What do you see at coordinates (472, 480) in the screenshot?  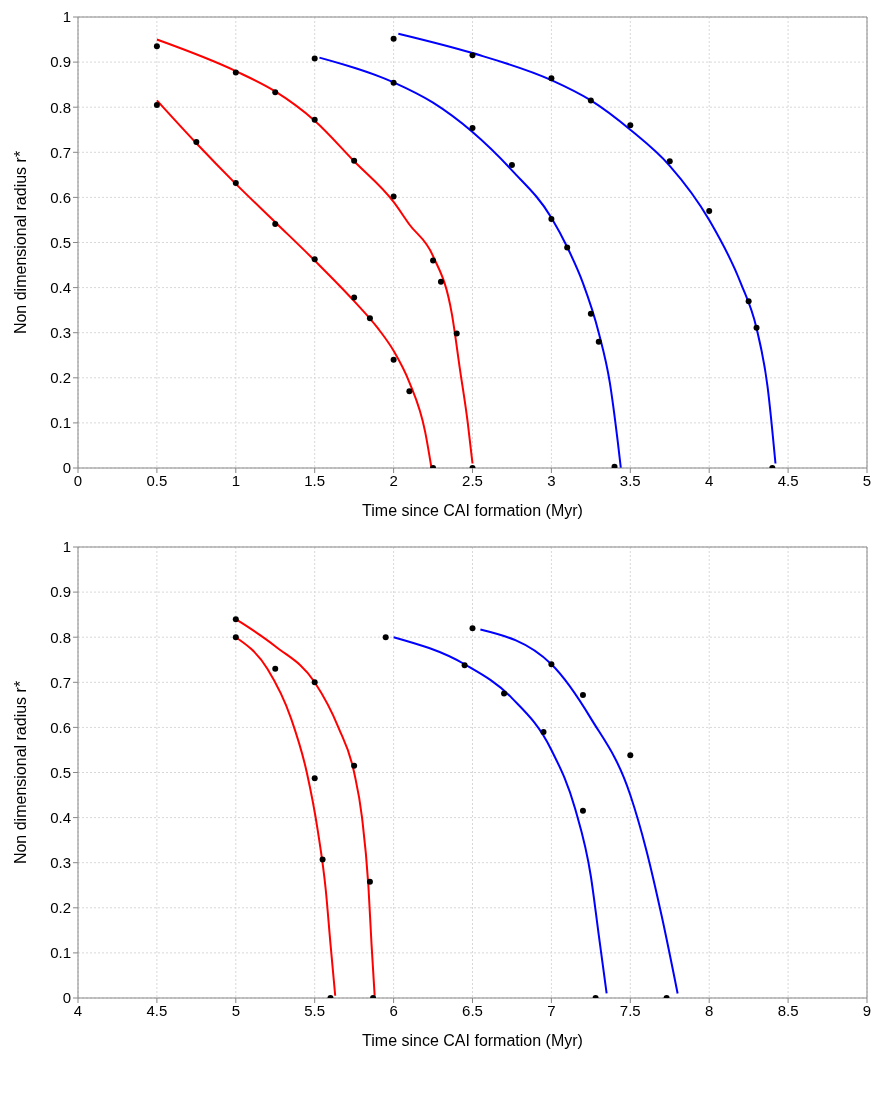 I see `x-tick-label: 2.5` at bounding box center [472, 480].